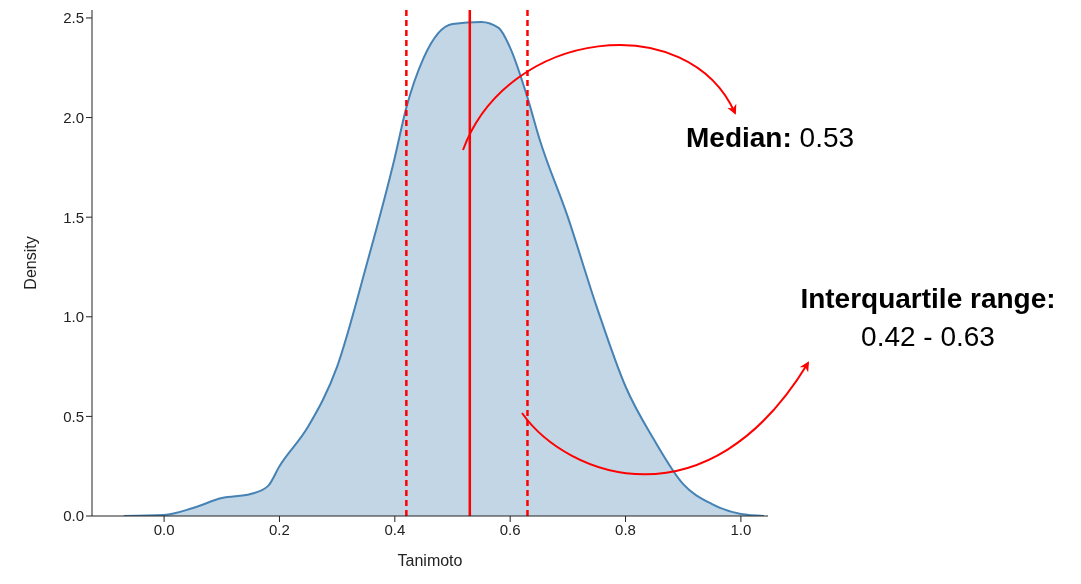 This screenshot has height=584, width=1081. I want to click on y-tick-label: 1.5, so click(73, 217).